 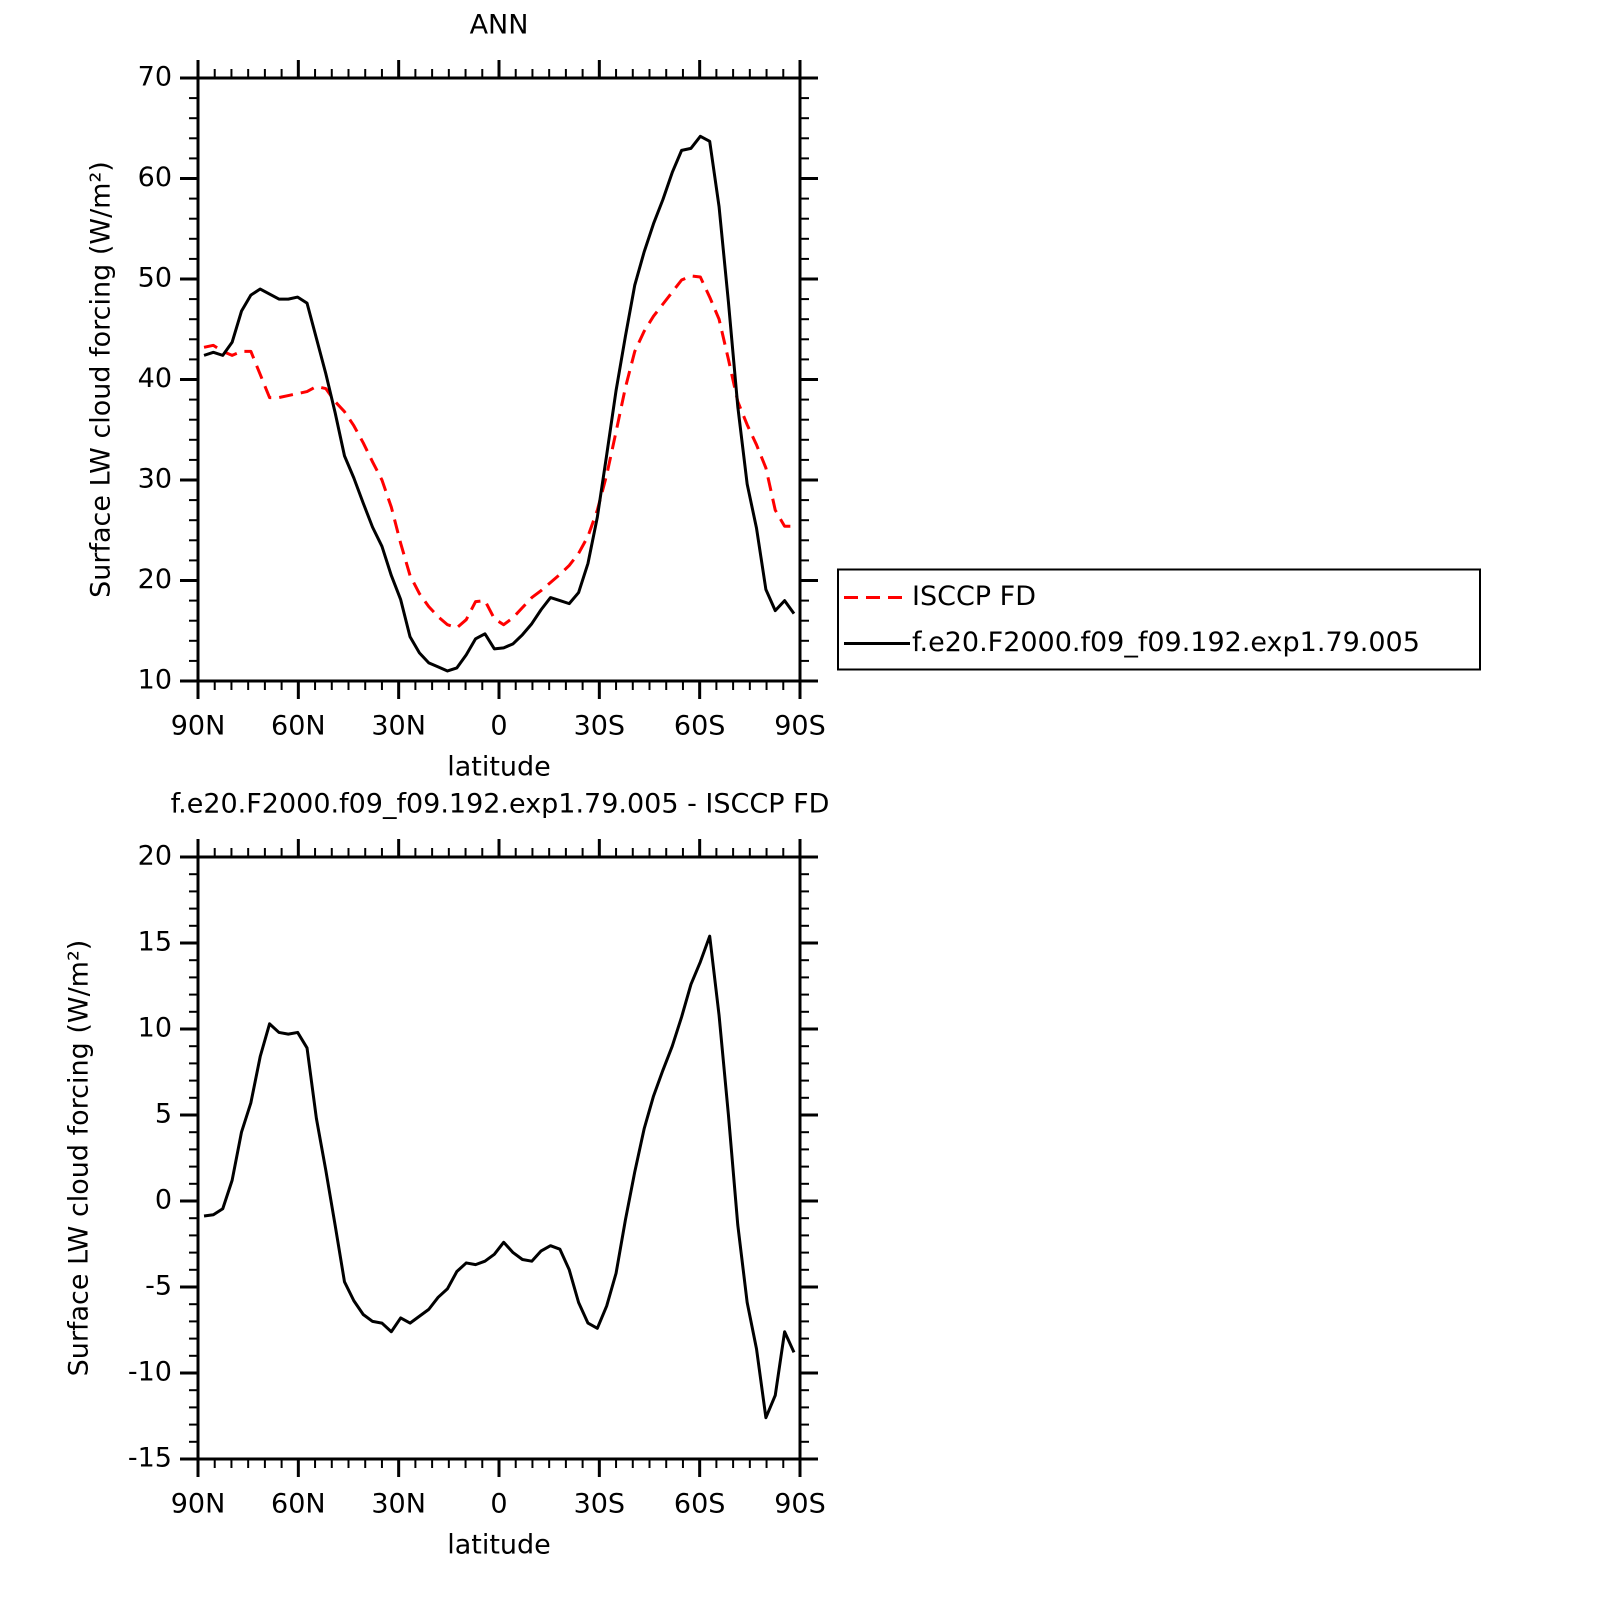 What do you see at coordinates (155, 479) in the screenshot?
I see `y-tick-label: 30` at bounding box center [155, 479].